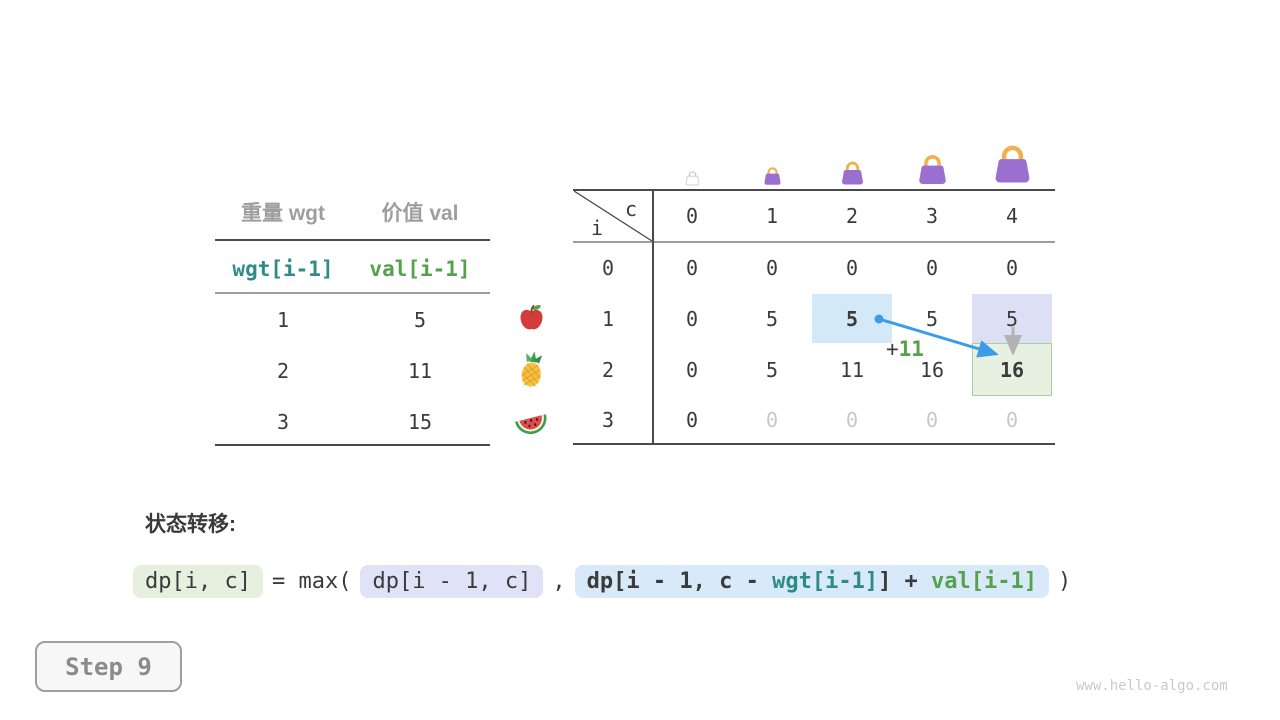 This screenshot has width=1280, height=720. Describe the element at coordinates (692, 216) in the screenshot. I see `dp-col-header: 0` at that location.